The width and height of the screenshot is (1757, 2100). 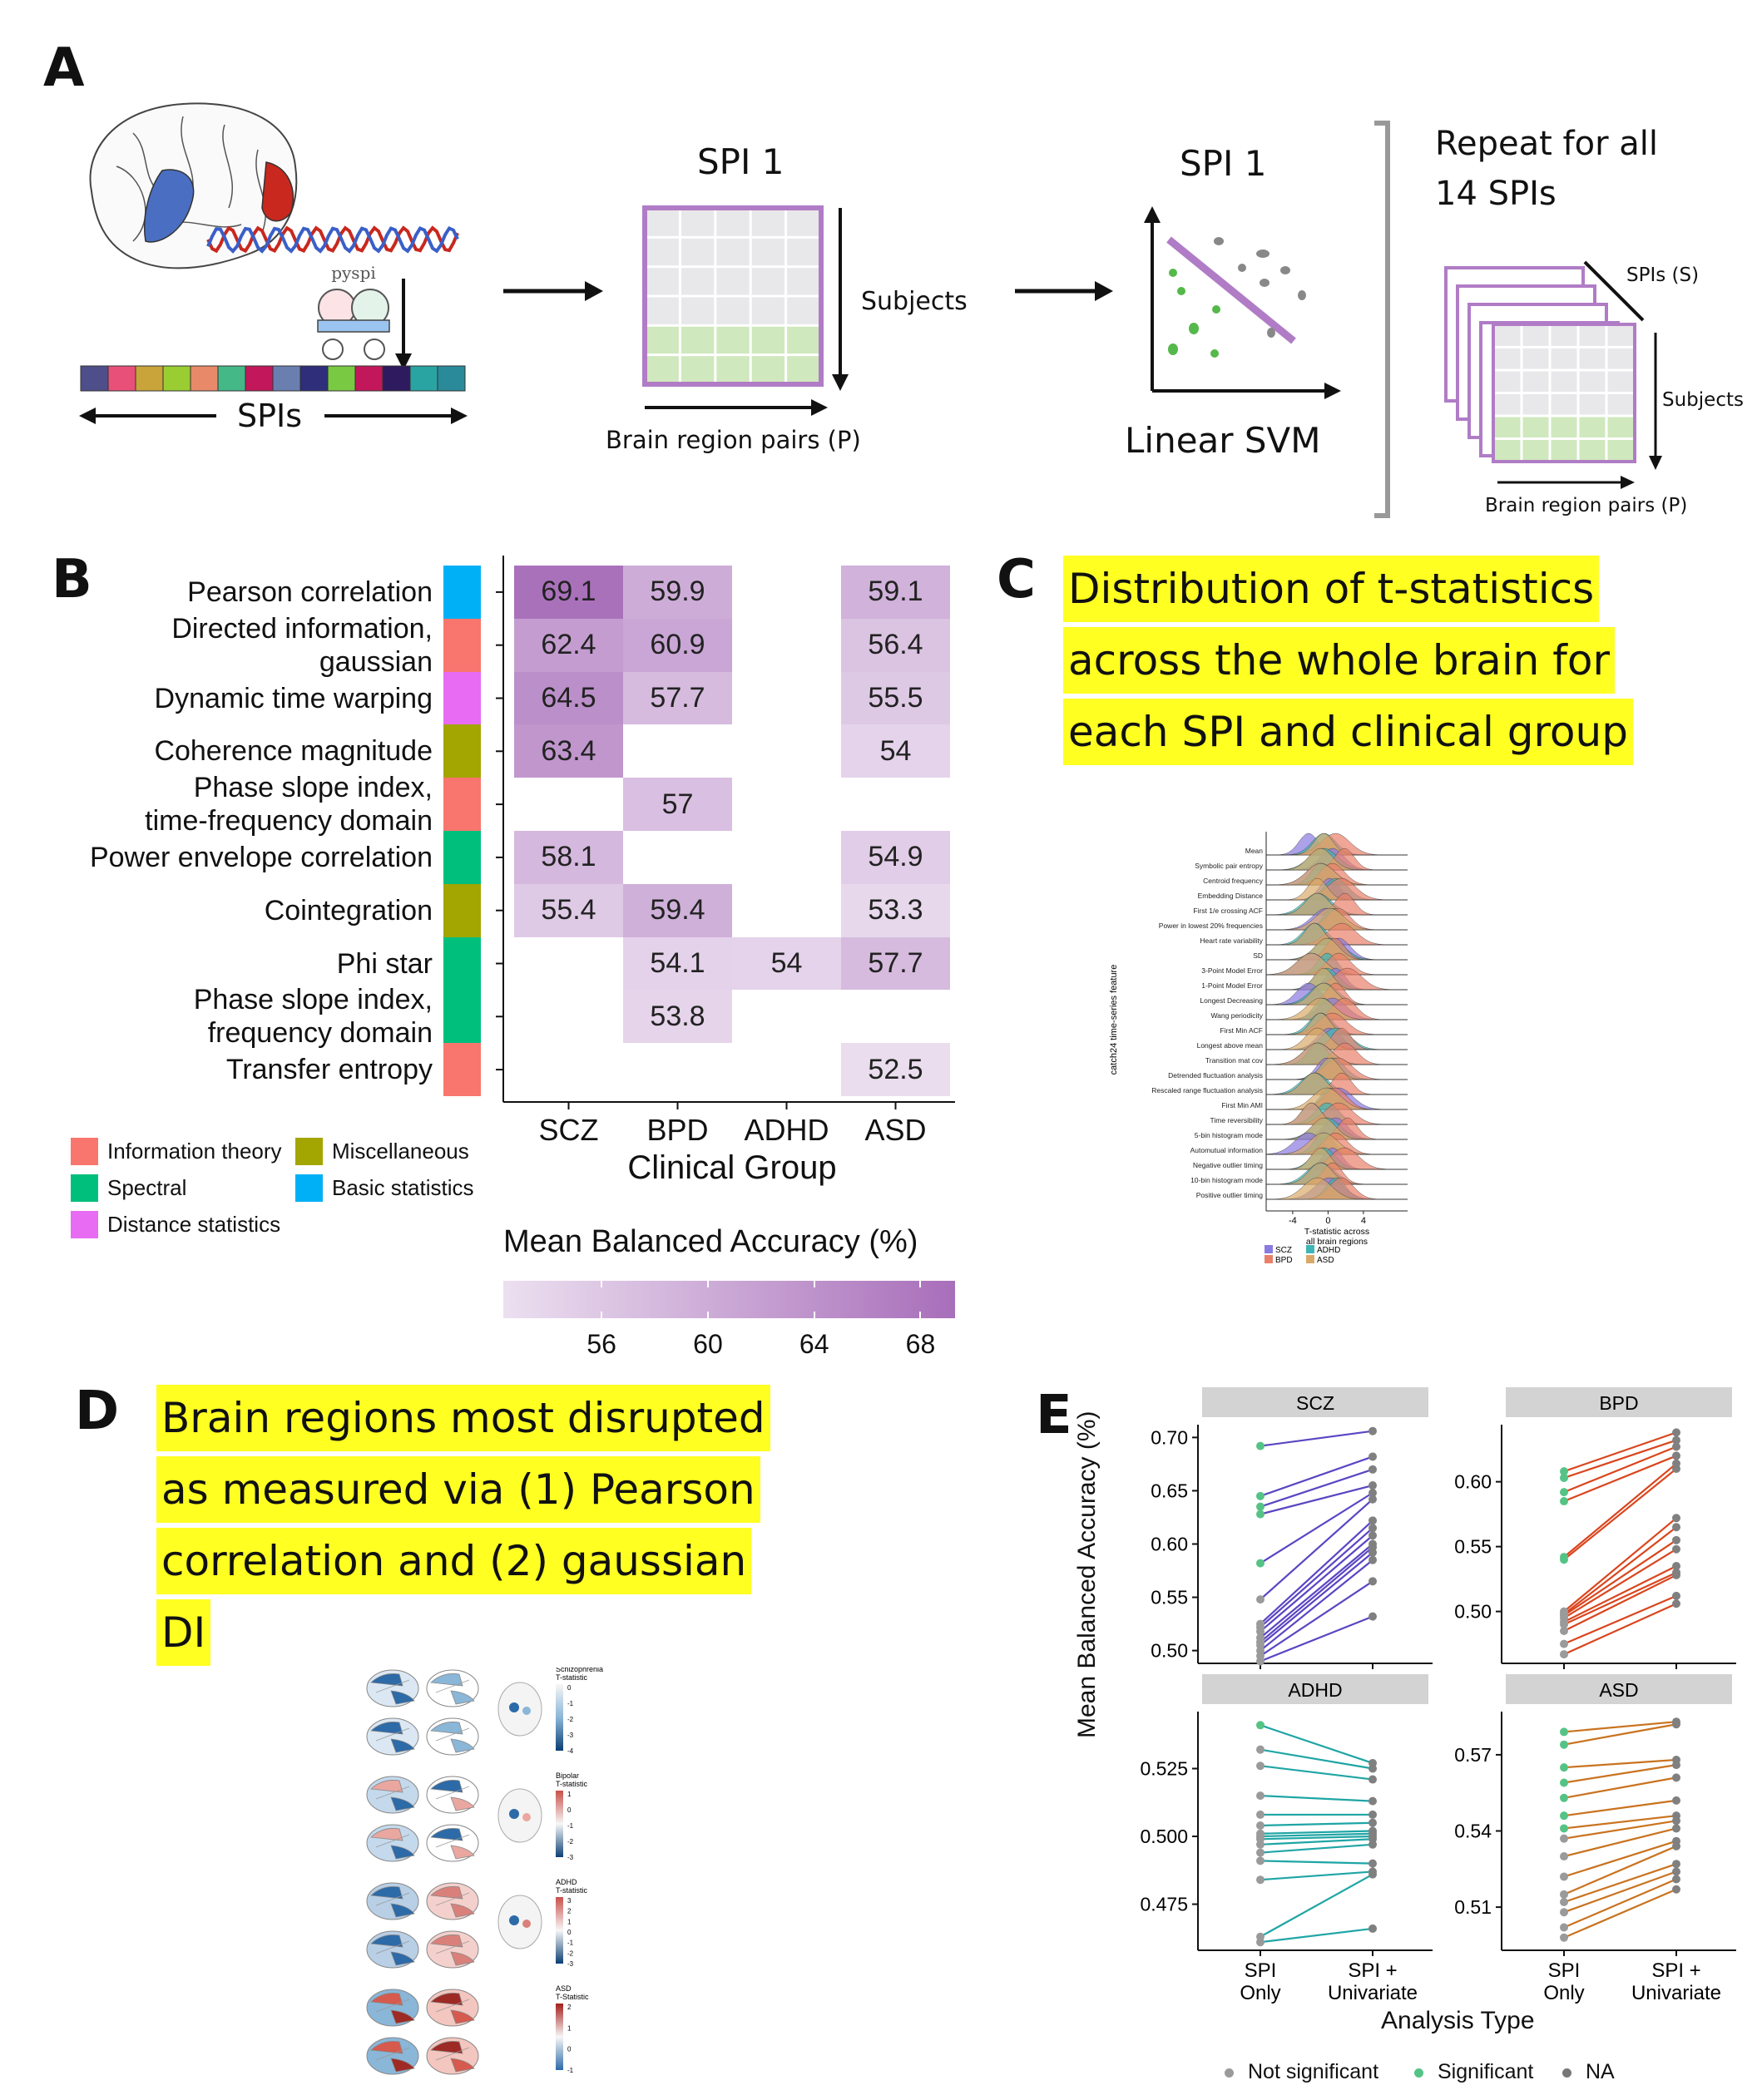 I want to click on heatmap-cell: 63.4, so click(x=568, y=751).